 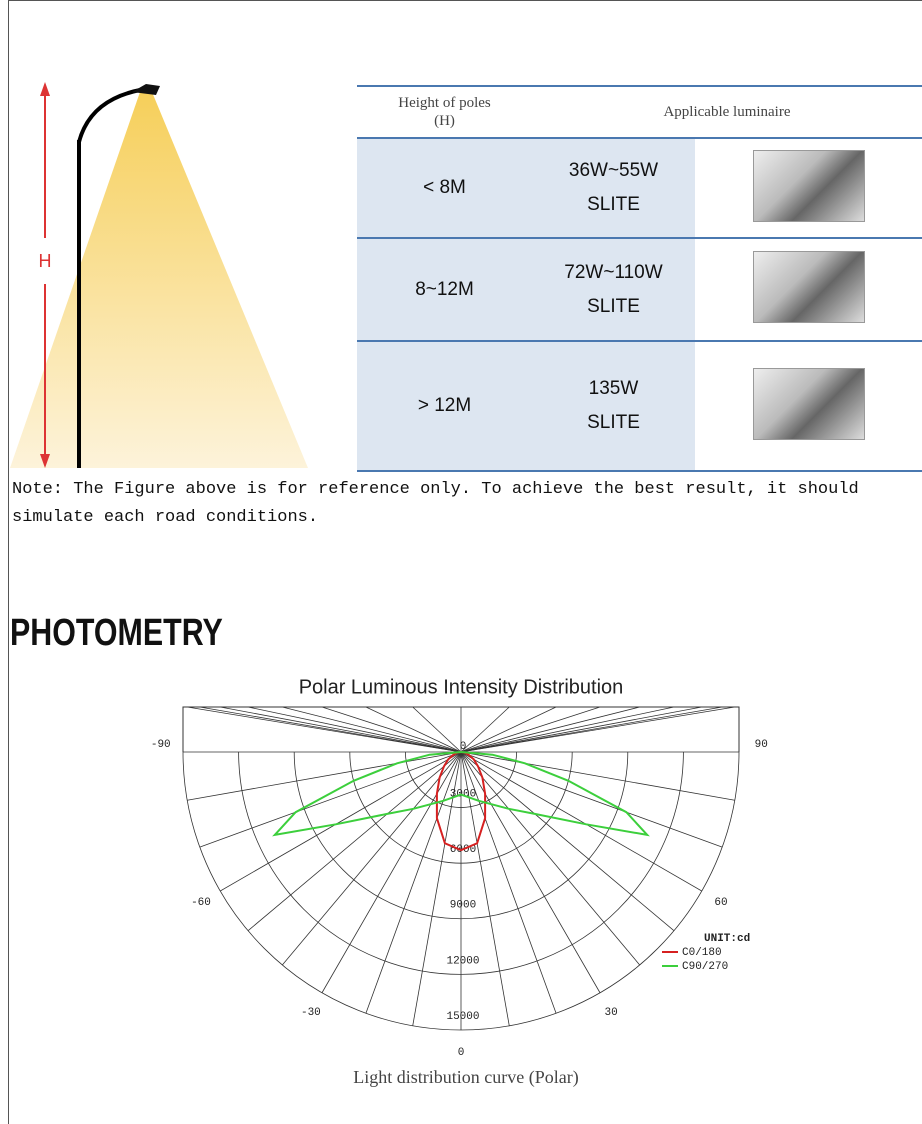 I want to click on section-title: PHOTOMETRY, so click(x=116, y=633).